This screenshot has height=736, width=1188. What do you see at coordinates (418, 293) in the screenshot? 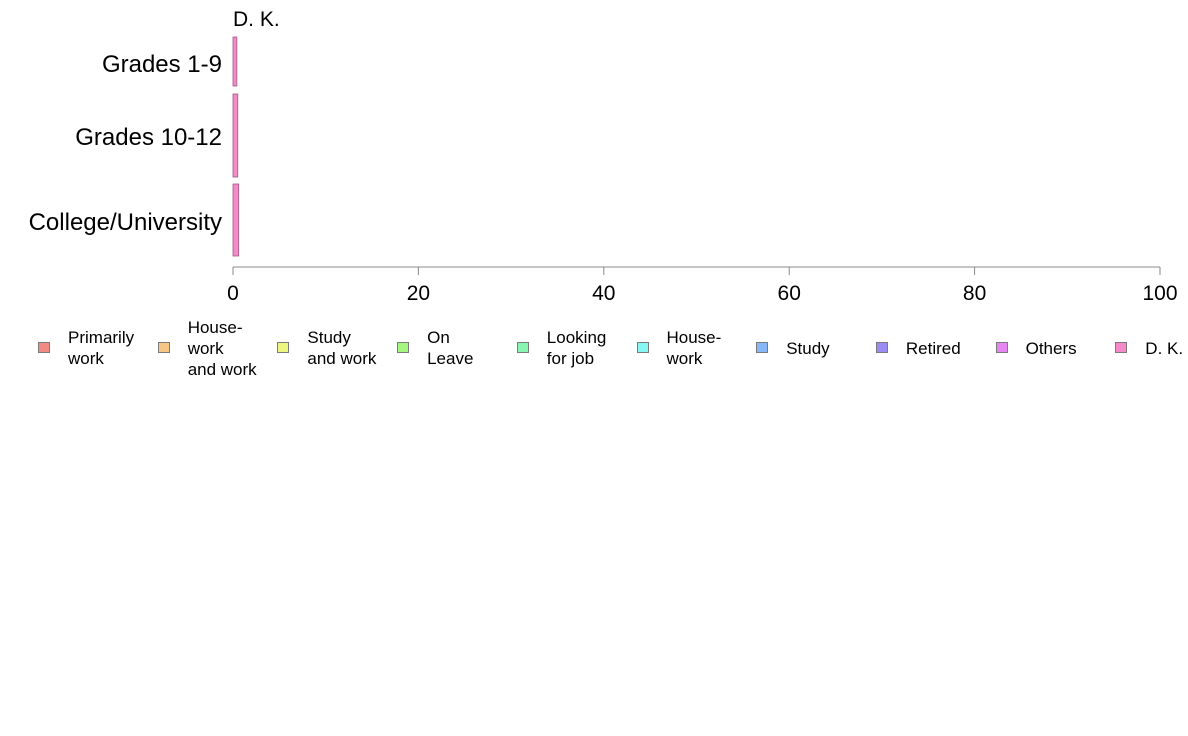
I see `x-tick-label: 20` at bounding box center [418, 293].